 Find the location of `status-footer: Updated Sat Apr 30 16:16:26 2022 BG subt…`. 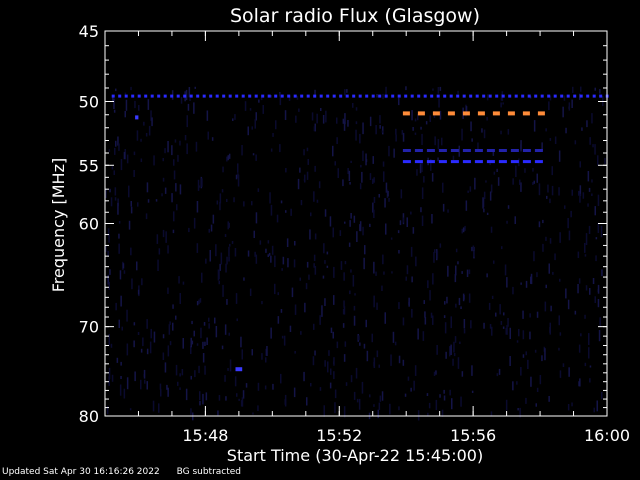

status-footer: Updated Sat Apr 30 16:16:26 2022 BG subt… is located at coordinates (128, 472).